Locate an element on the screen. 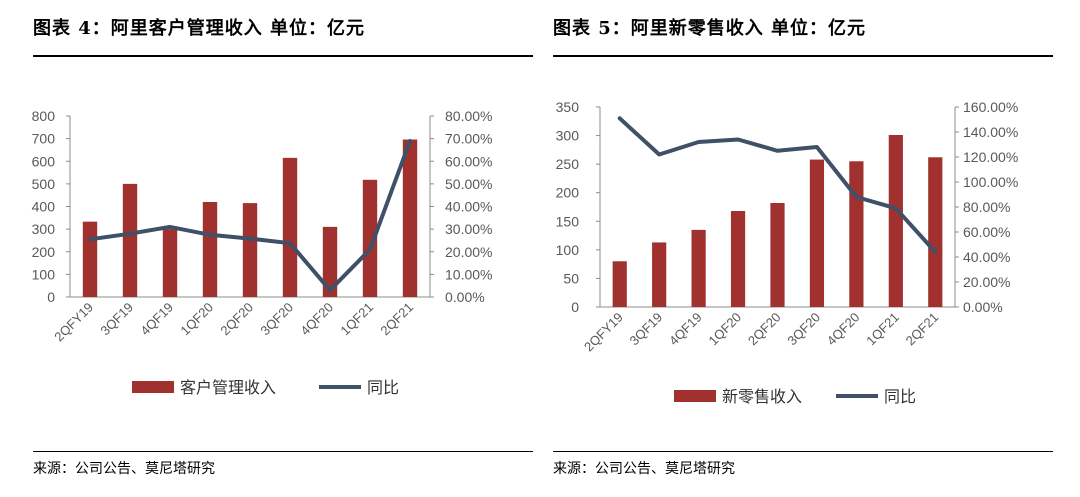 This screenshot has width=1080, height=497. left-axis-tick-label: 250 is located at coordinates (568, 164).